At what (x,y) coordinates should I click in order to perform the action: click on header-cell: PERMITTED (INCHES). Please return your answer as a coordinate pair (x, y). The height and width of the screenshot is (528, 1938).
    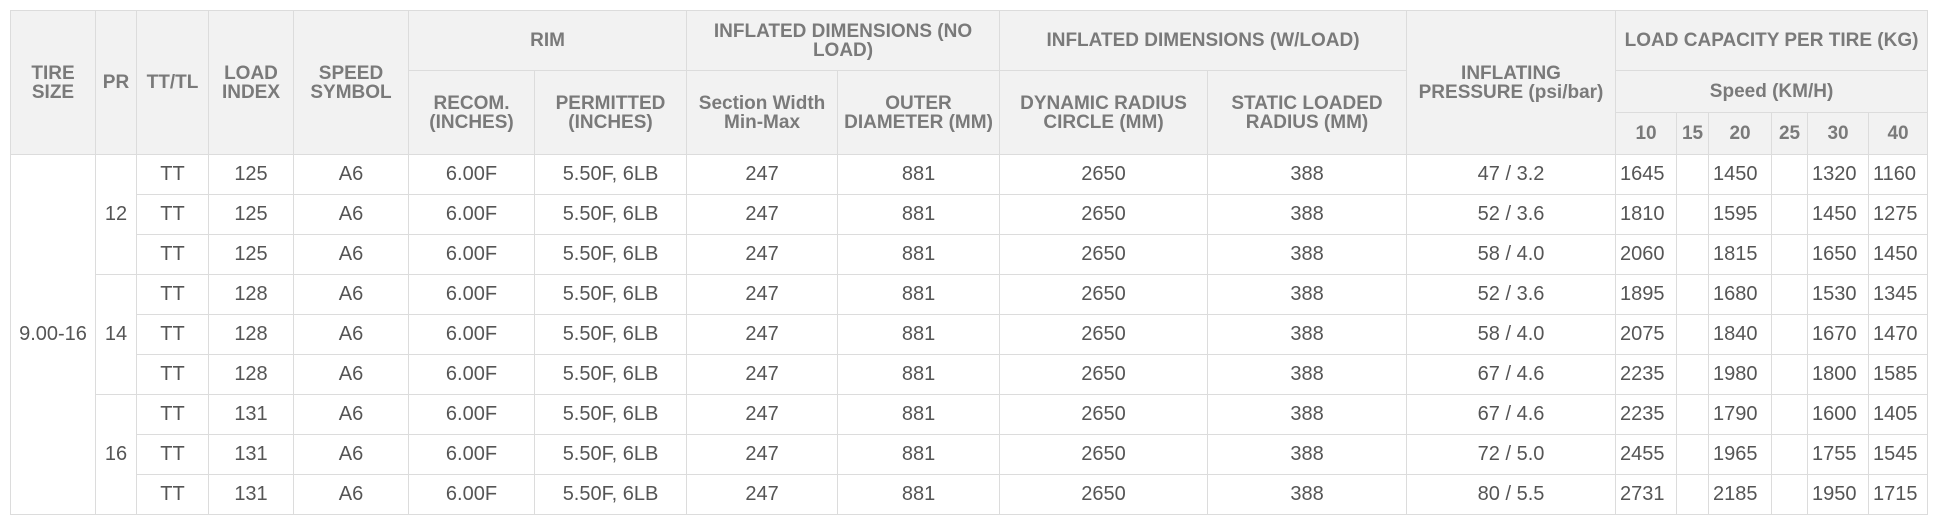
    Looking at the image, I should click on (610, 112).